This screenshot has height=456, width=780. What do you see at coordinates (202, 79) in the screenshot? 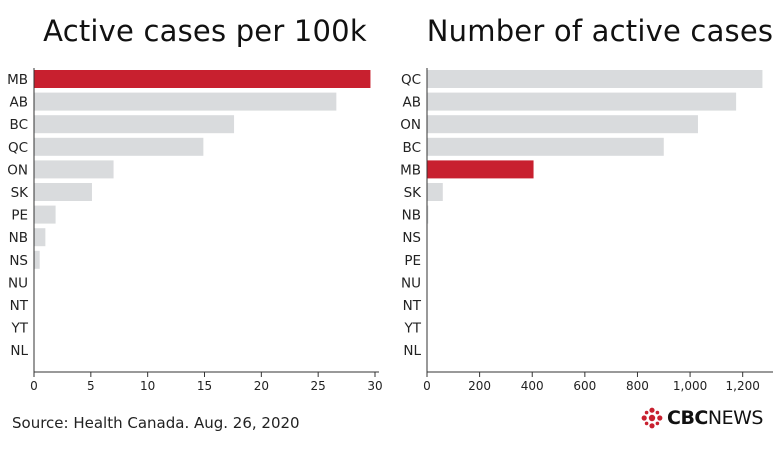
I see `bar-left-mb` at bounding box center [202, 79].